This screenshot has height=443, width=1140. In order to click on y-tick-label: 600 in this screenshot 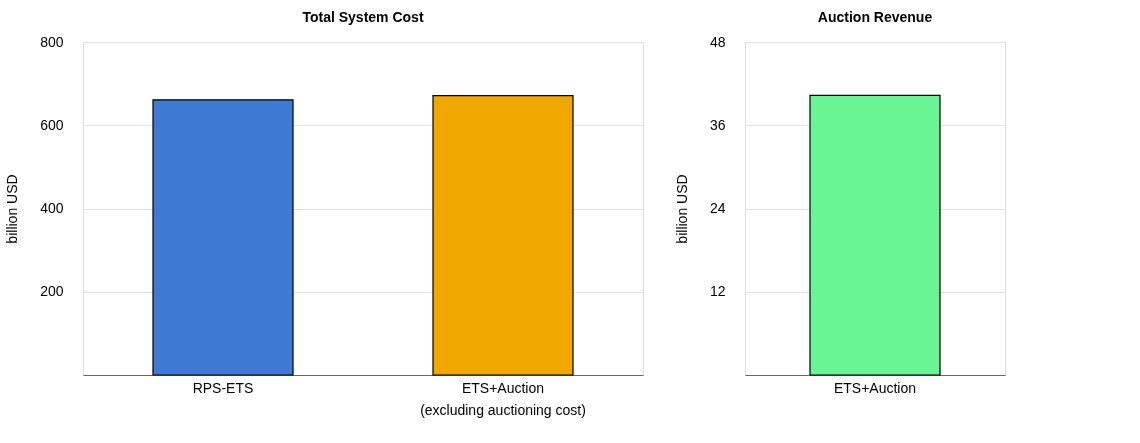, I will do `click(52, 124)`.